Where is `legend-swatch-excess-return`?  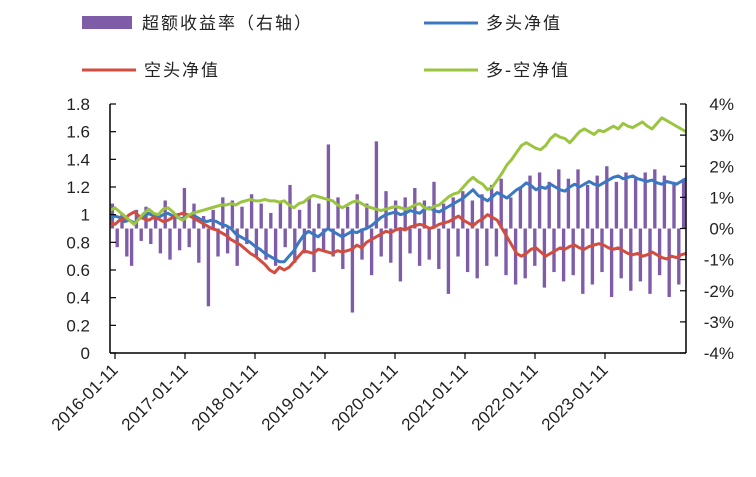
legend-swatch-excess-return is located at coordinates (107, 22).